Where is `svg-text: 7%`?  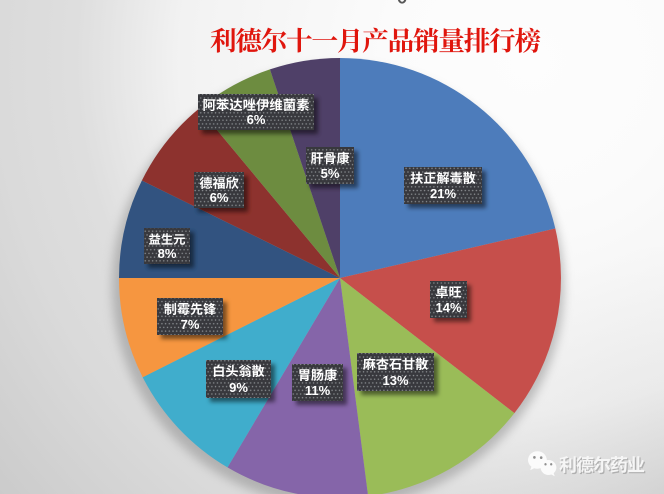
svg-text: 7% is located at coordinates (190, 324).